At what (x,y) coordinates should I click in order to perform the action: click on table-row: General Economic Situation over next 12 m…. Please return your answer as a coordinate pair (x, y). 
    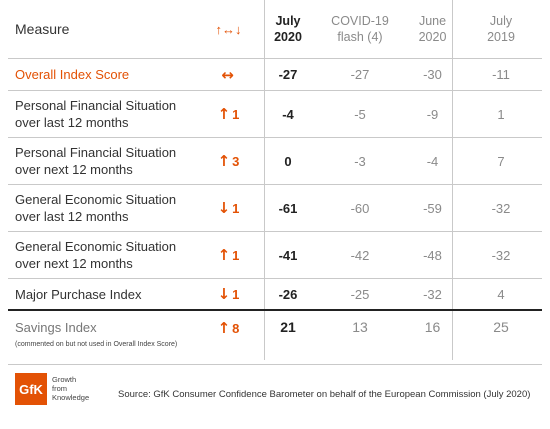
    Looking at the image, I should click on (275, 255).